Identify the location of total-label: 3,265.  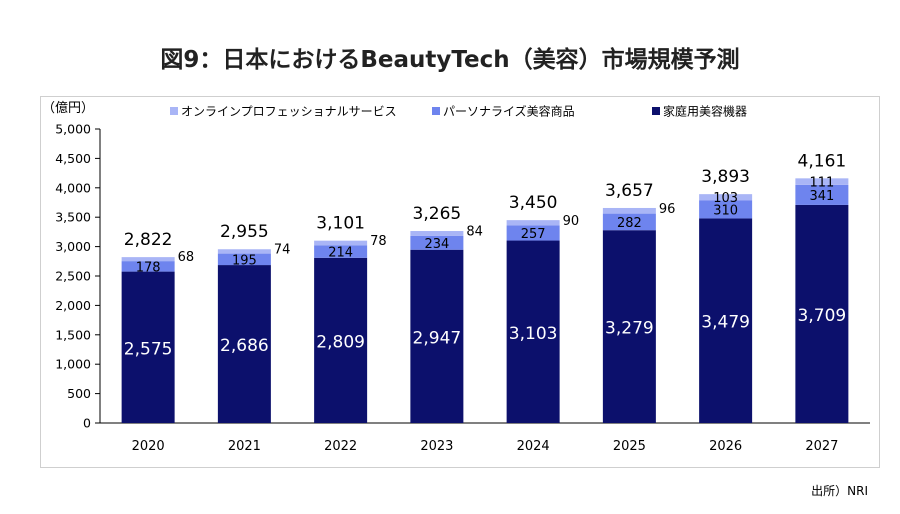
(437, 214).